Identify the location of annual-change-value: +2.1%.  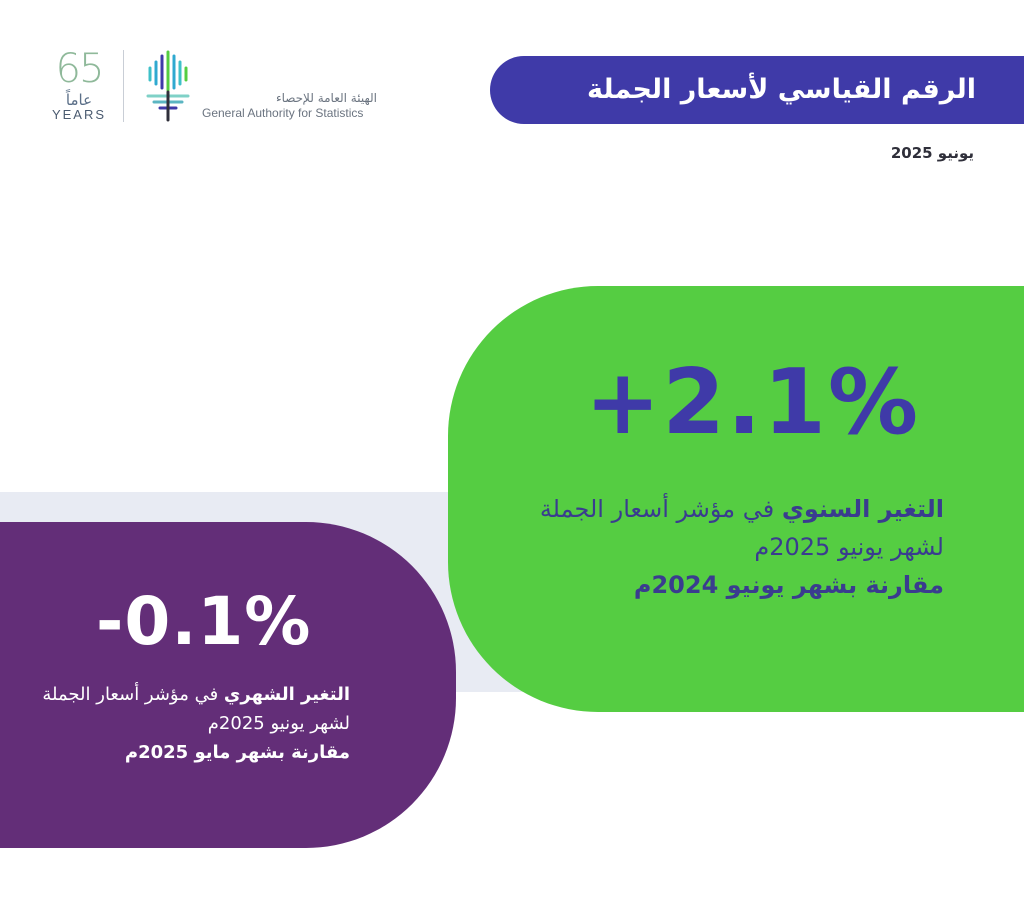
(752, 402).